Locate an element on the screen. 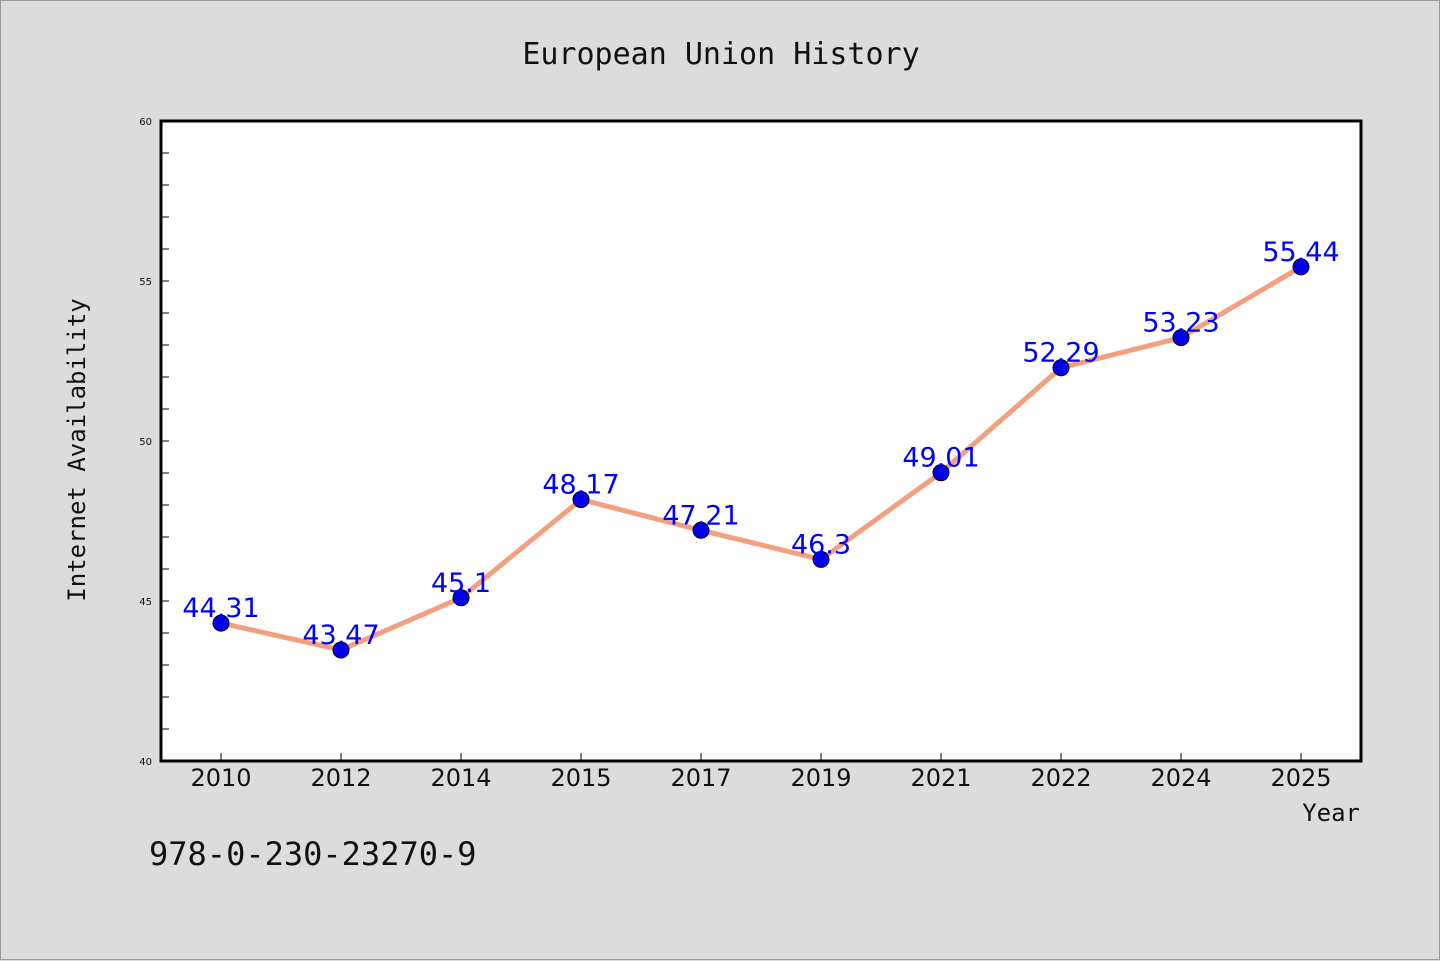 The width and height of the screenshot is (1440, 961). y-tick-label: 40 is located at coordinates (145, 762).